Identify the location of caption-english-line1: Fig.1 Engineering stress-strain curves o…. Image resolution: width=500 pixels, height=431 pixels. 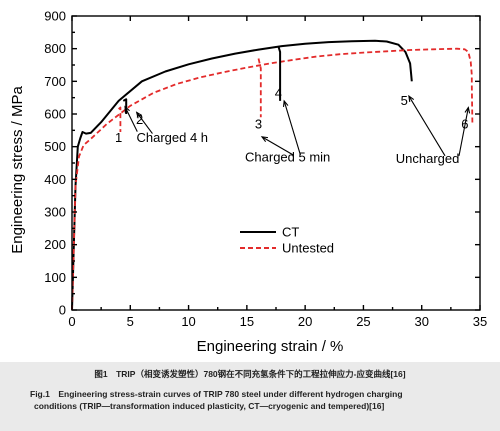
(216, 394).